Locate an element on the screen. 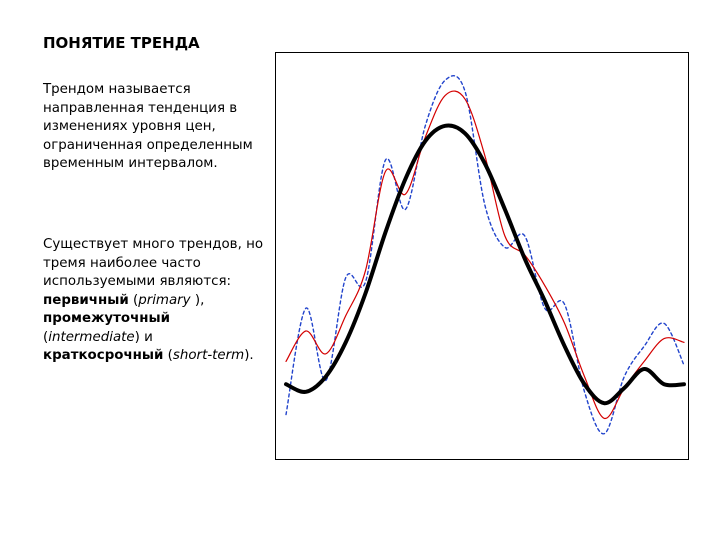 This screenshot has height=540, width=720. term-short-term-en: short-term is located at coordinates (208, 355).